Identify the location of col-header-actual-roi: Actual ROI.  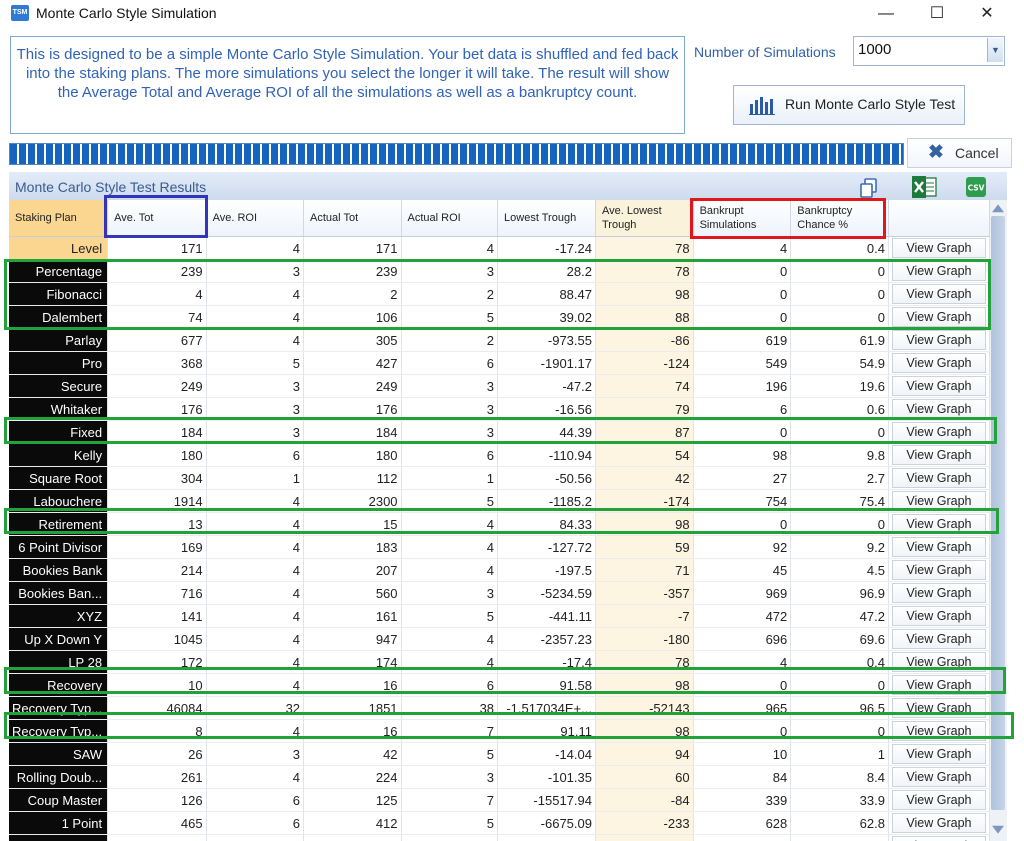
(450, 218).